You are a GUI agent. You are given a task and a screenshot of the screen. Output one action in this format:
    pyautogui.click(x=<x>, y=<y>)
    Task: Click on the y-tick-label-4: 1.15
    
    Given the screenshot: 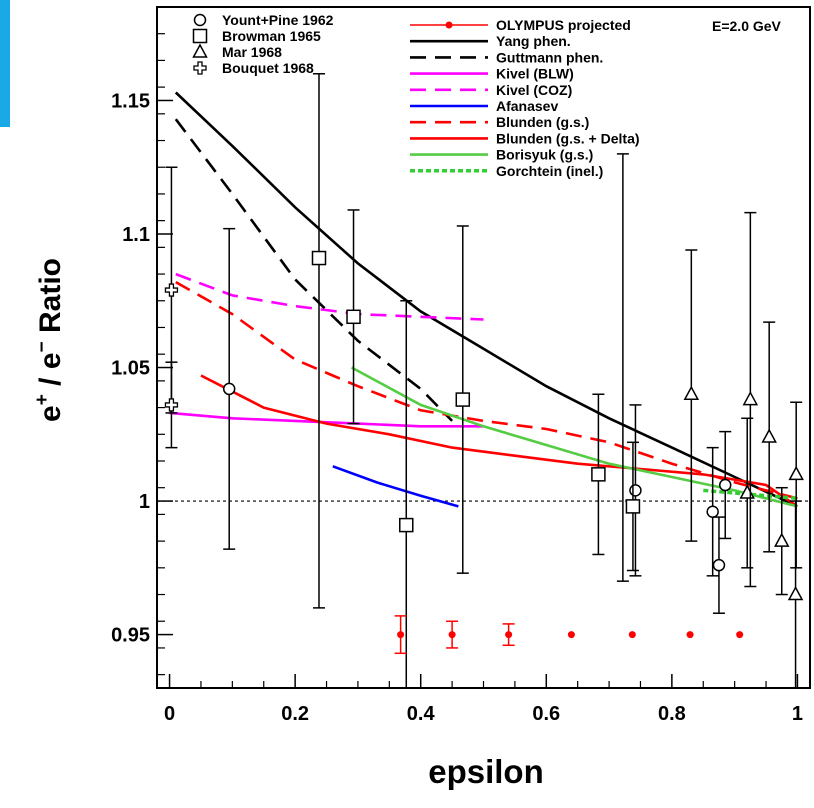 What is the action you would take?
    pyautogui.click(x=130, y=101)
    